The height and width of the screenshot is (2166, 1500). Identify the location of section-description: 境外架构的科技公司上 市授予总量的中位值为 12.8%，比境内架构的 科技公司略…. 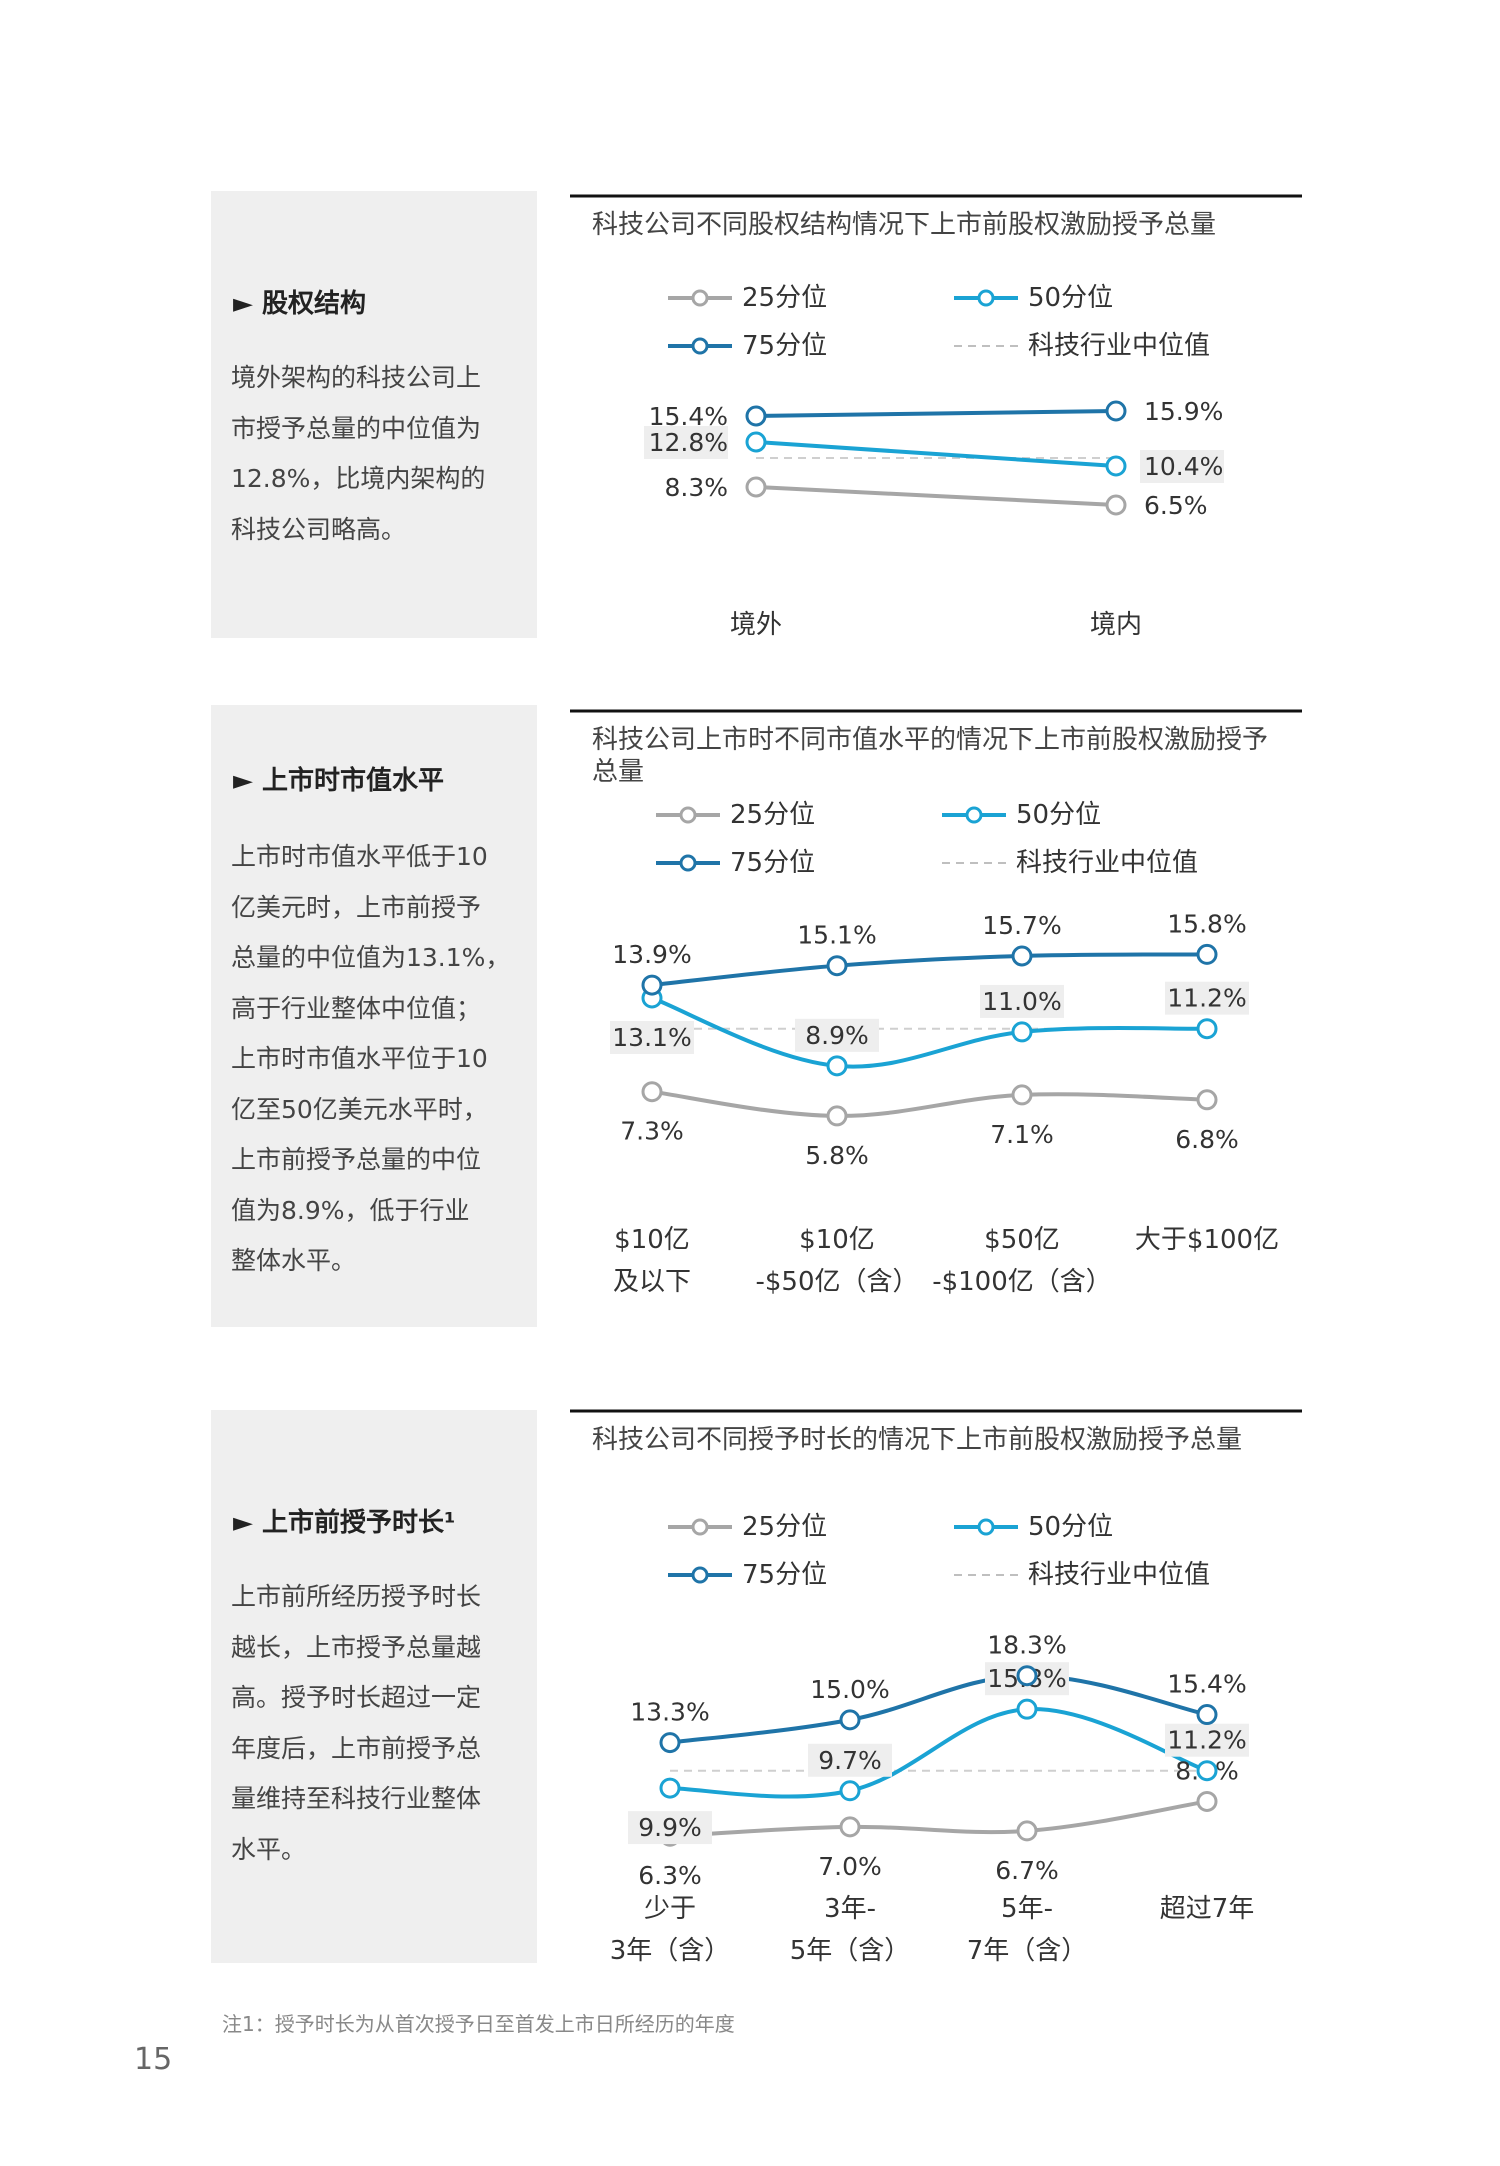
(377, 454).